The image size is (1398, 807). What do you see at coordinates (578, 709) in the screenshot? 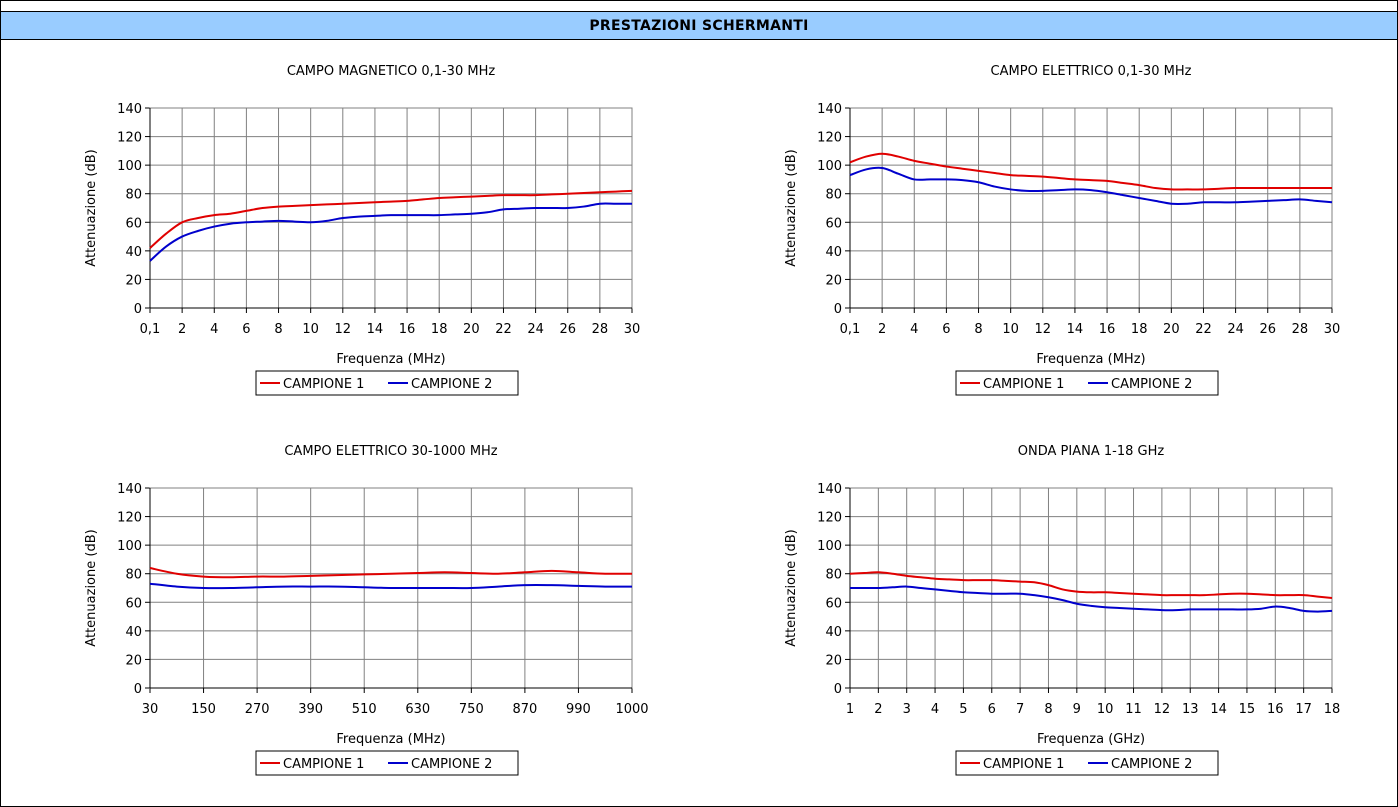
I see `x-tick-label: 990` at bounding box center [578, 709].